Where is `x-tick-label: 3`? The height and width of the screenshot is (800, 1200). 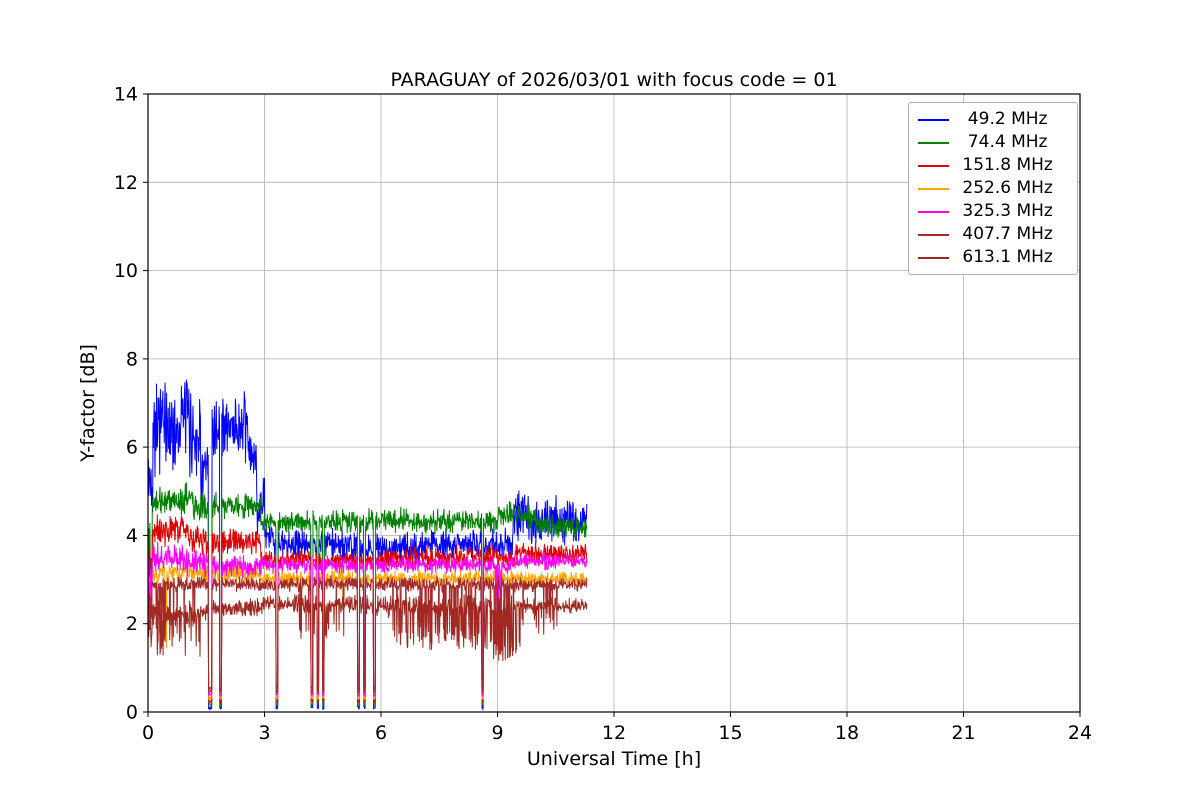
x-tick-label: 3 is located at coordinates (264, 733).